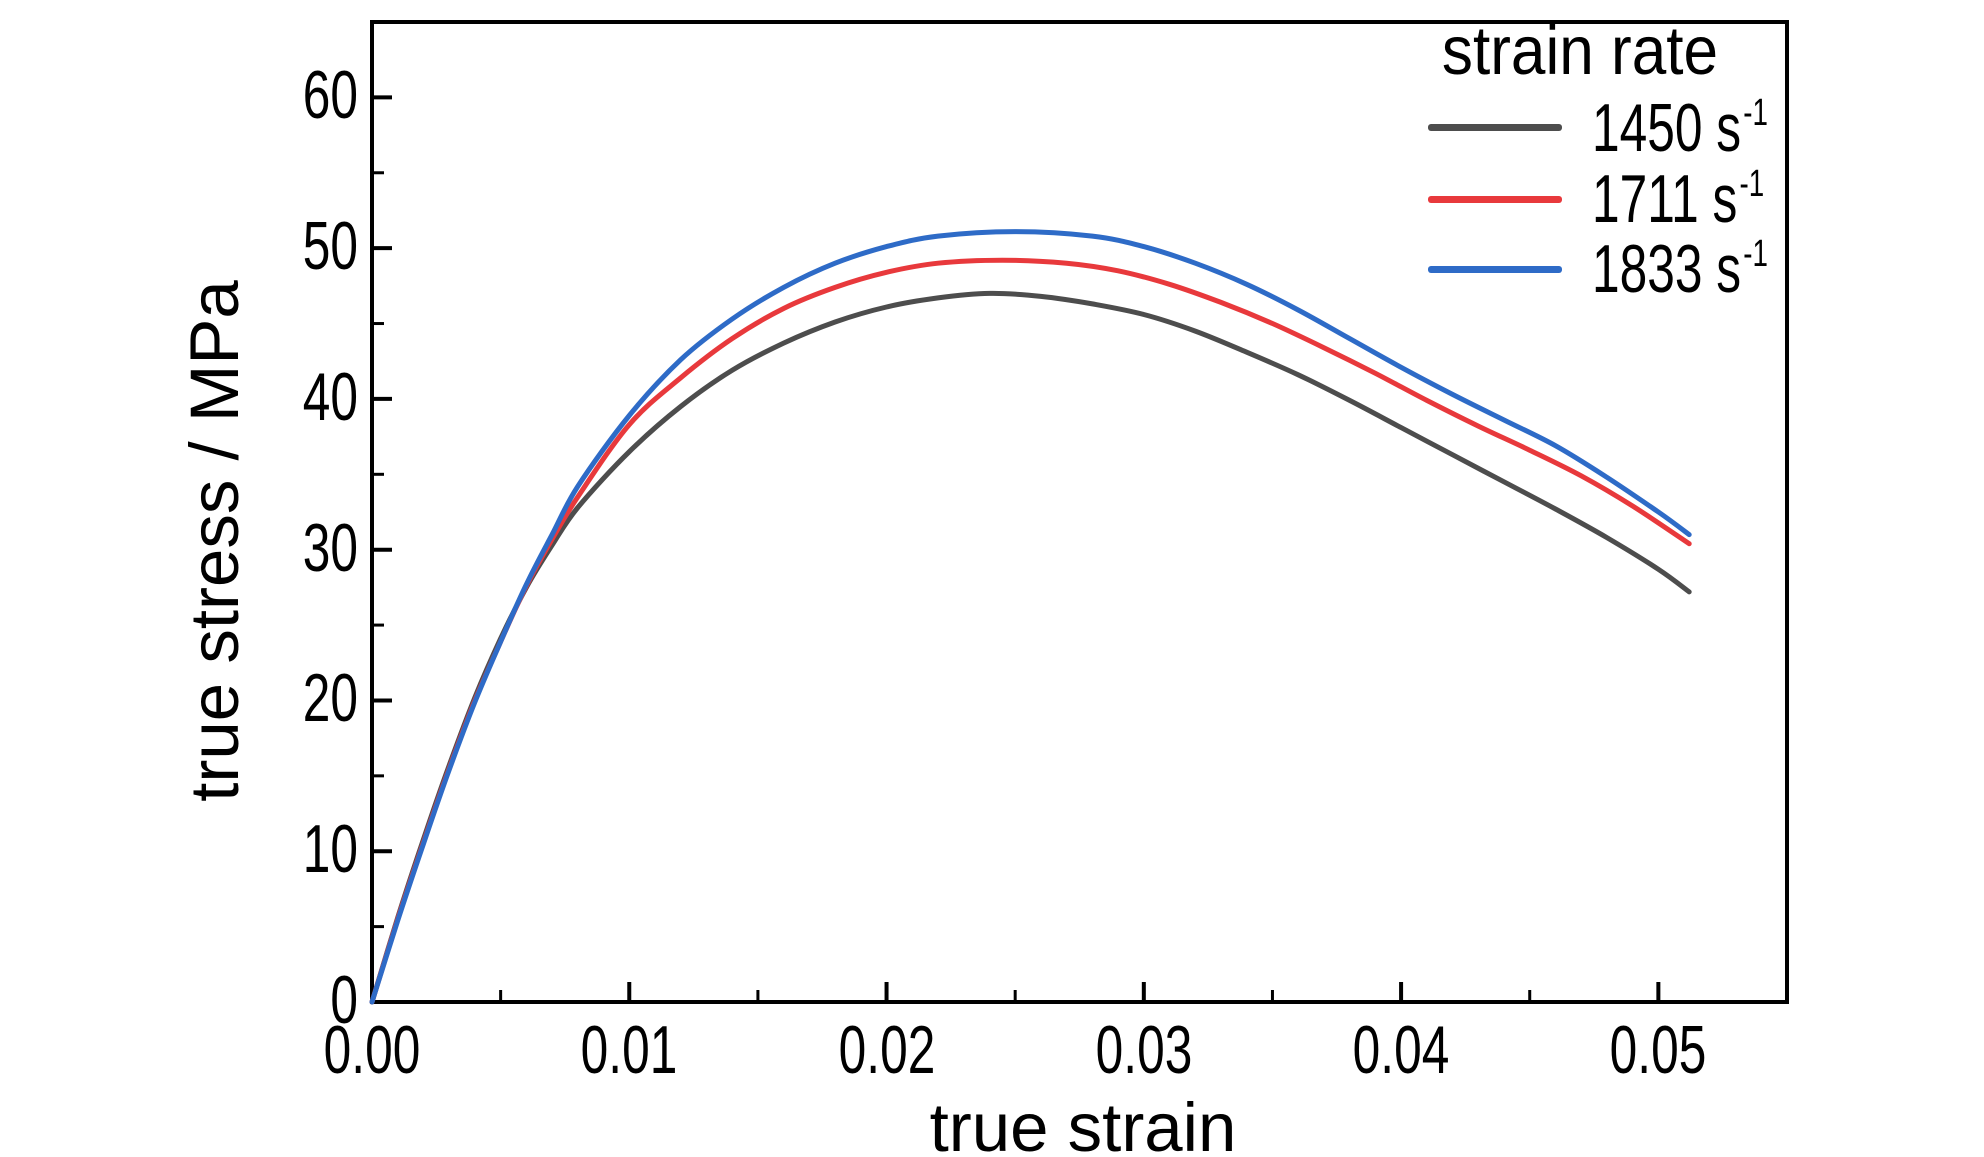 This screenshot has height=1157, width=1984. What do you see at coordinates (1401, 1050) in the screenshot?
I see `x-tick-label: 0.04` at bounding box center [1401, 1050].